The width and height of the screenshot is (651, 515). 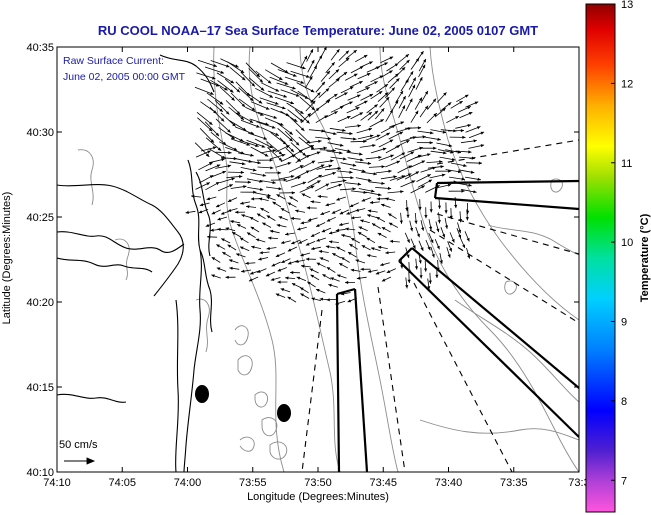 I want to click on y-tick-label: 40:10, so click(x=40, y=473).